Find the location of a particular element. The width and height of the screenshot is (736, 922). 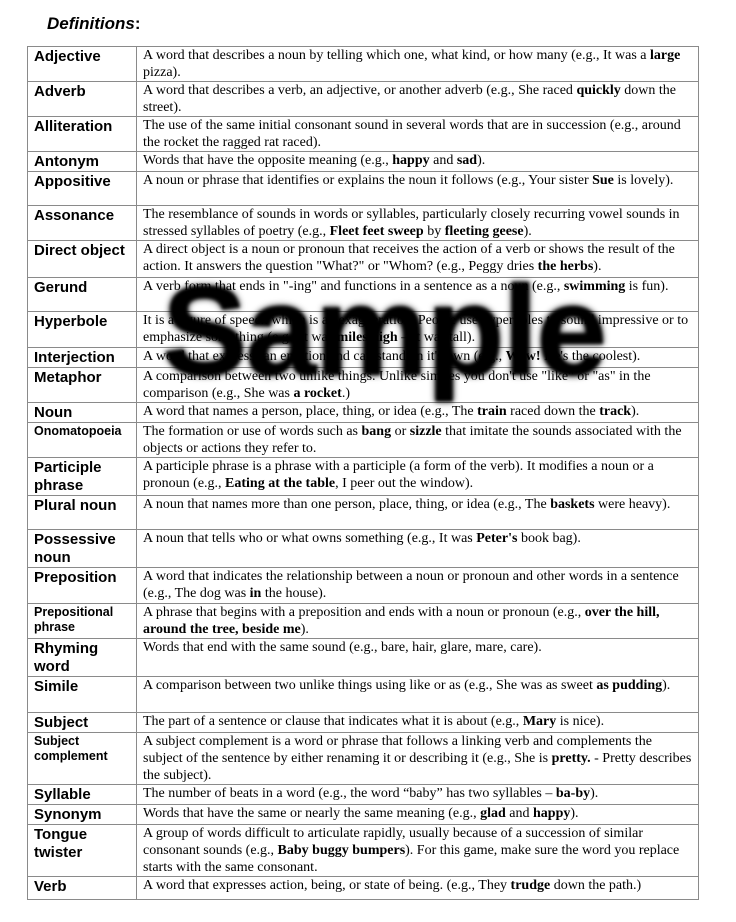

definition-text: .) is located at coordinates (345, 393).